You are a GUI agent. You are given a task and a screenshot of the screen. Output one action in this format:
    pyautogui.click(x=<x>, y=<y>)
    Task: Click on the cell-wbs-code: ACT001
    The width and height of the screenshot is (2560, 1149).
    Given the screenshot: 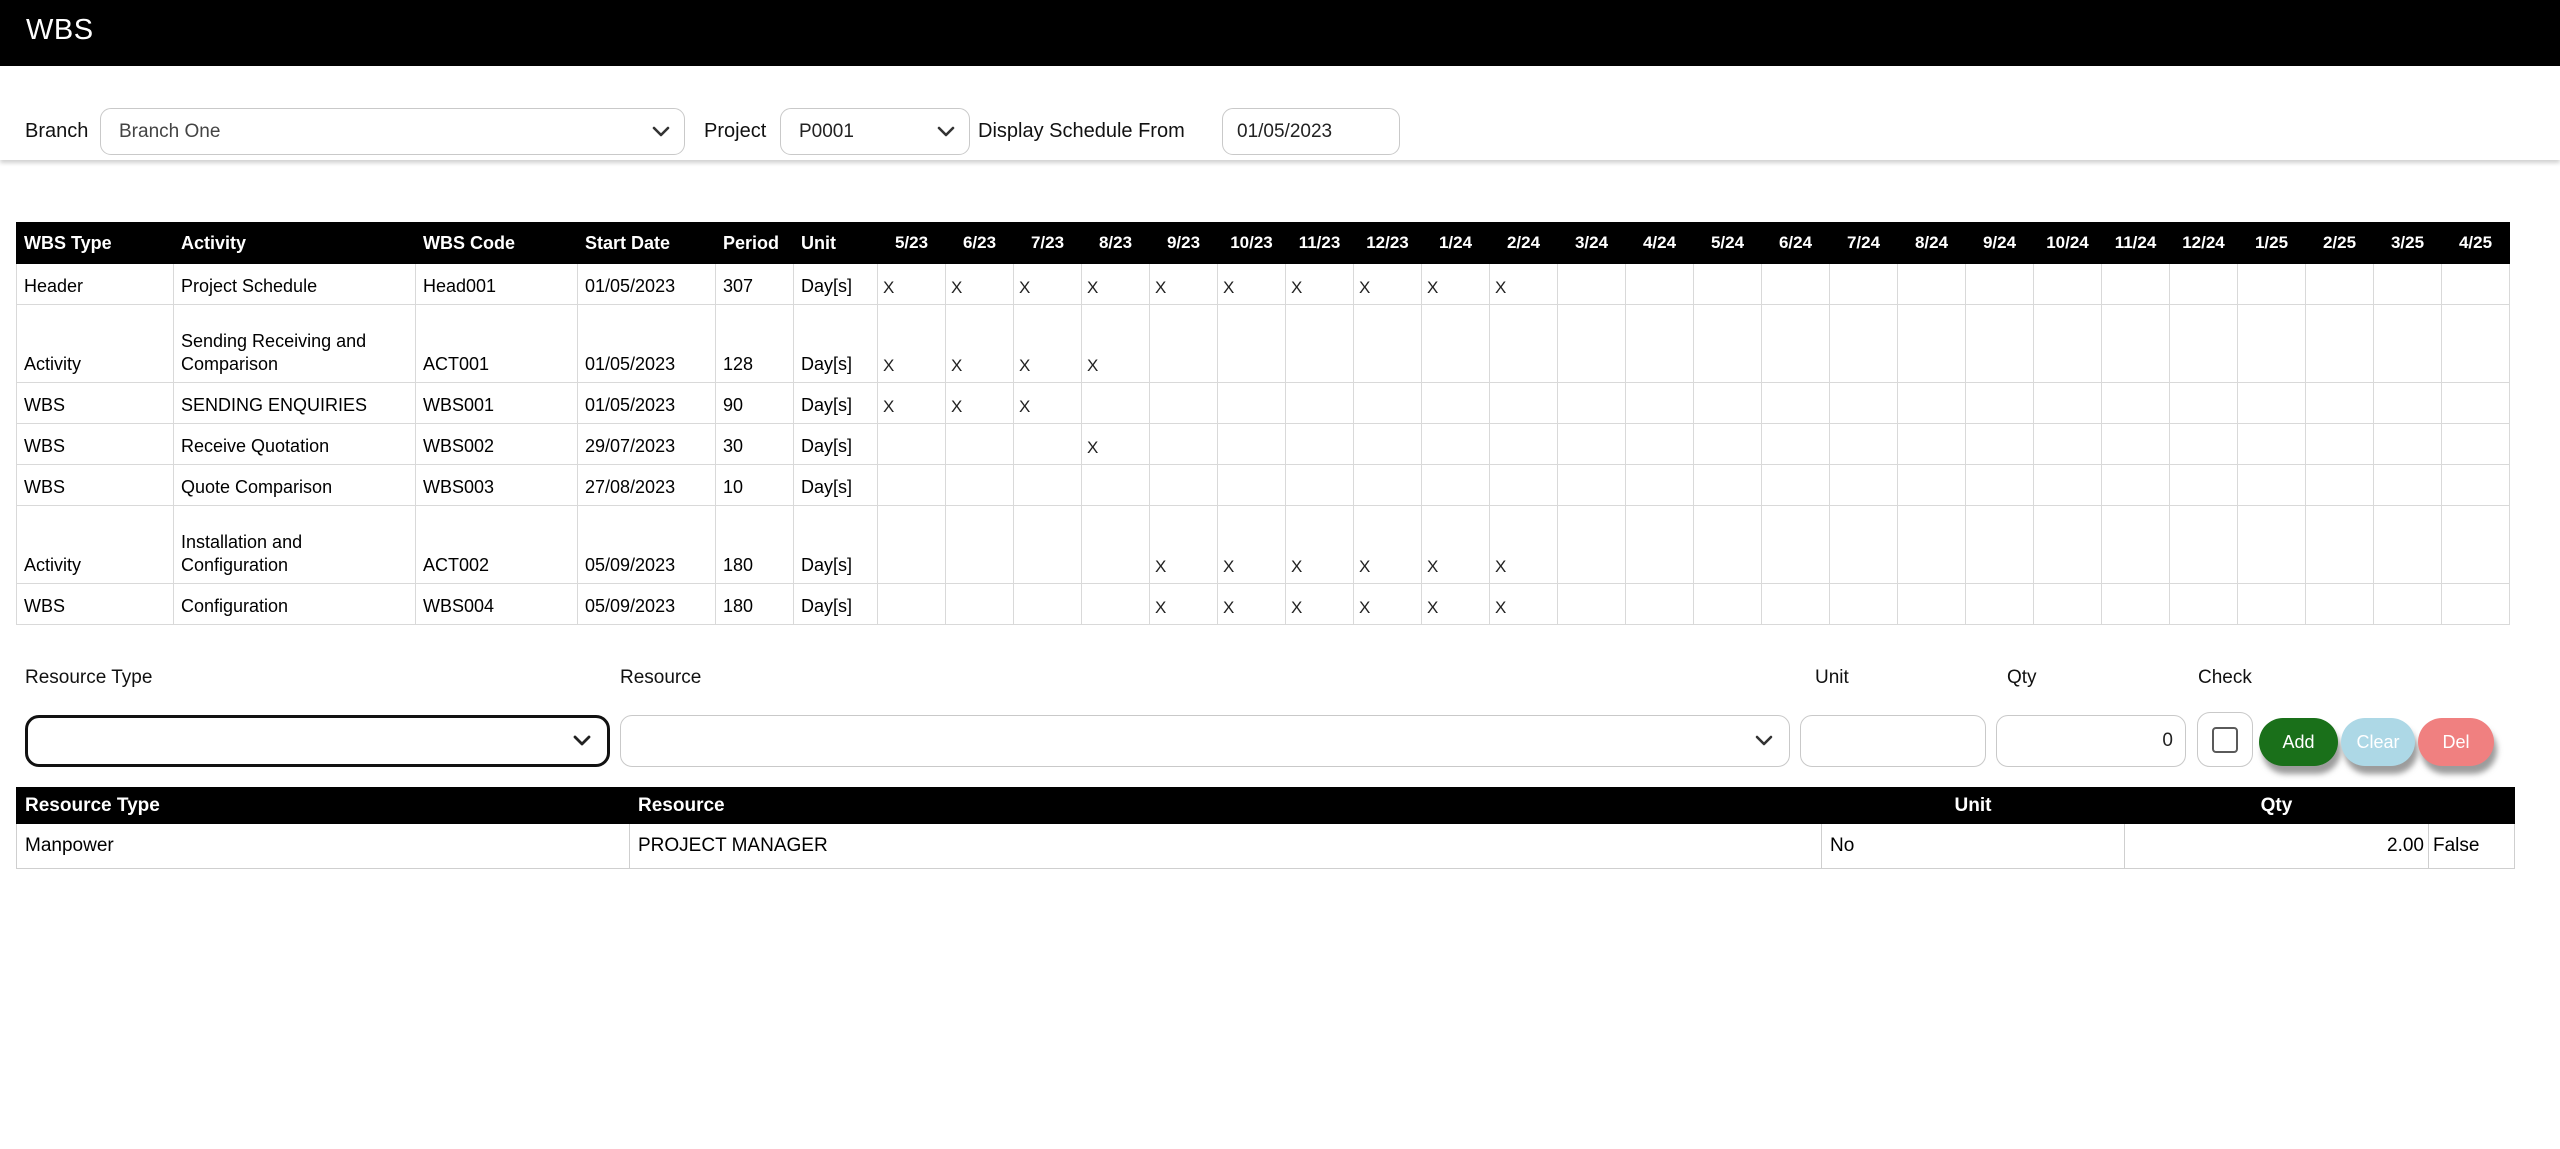 What is the action you would take?
    pyautogui.click(x=496, y=343)
    